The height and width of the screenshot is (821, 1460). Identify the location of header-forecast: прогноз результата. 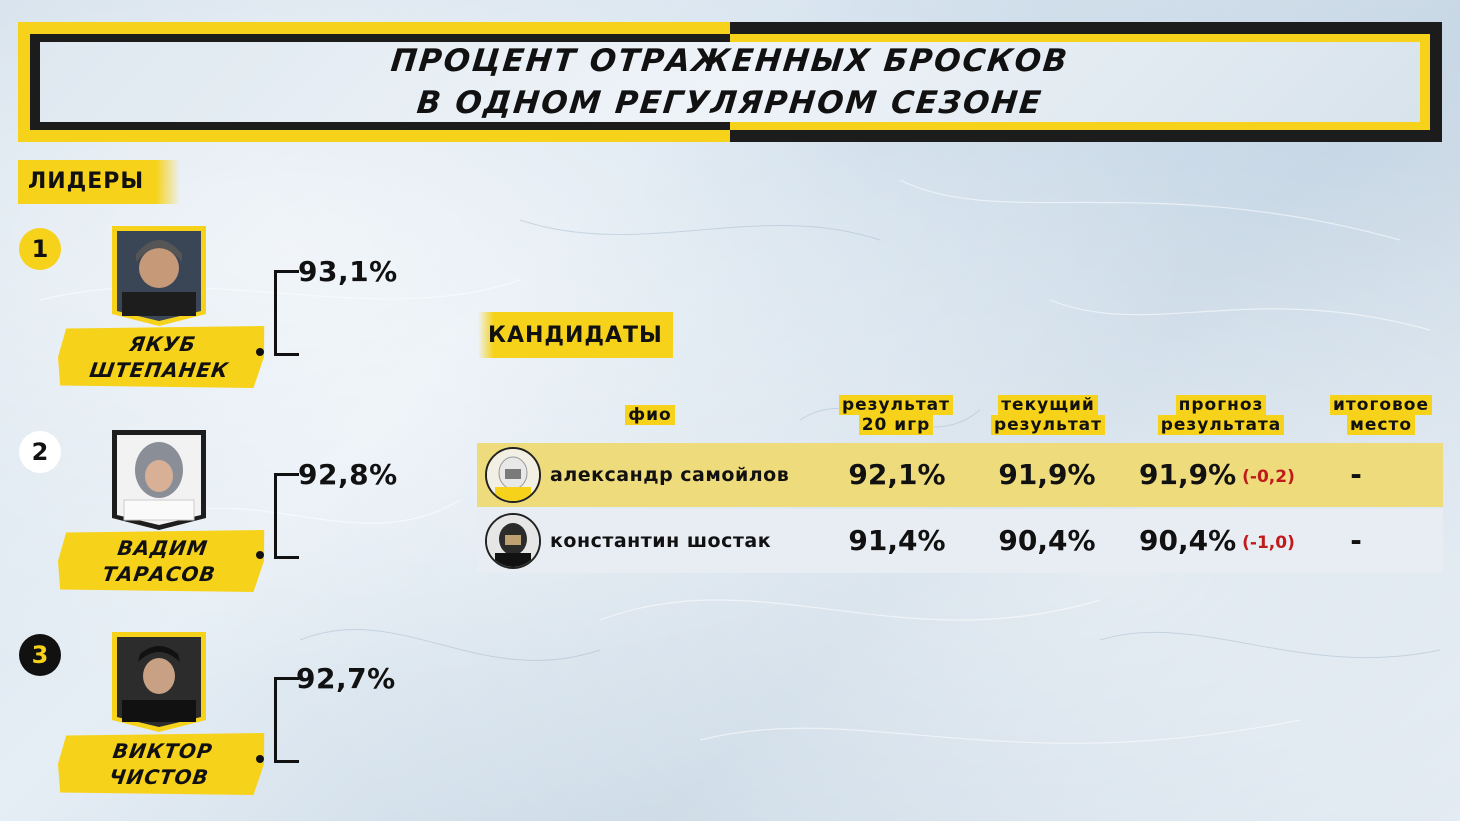
(1221, 415).